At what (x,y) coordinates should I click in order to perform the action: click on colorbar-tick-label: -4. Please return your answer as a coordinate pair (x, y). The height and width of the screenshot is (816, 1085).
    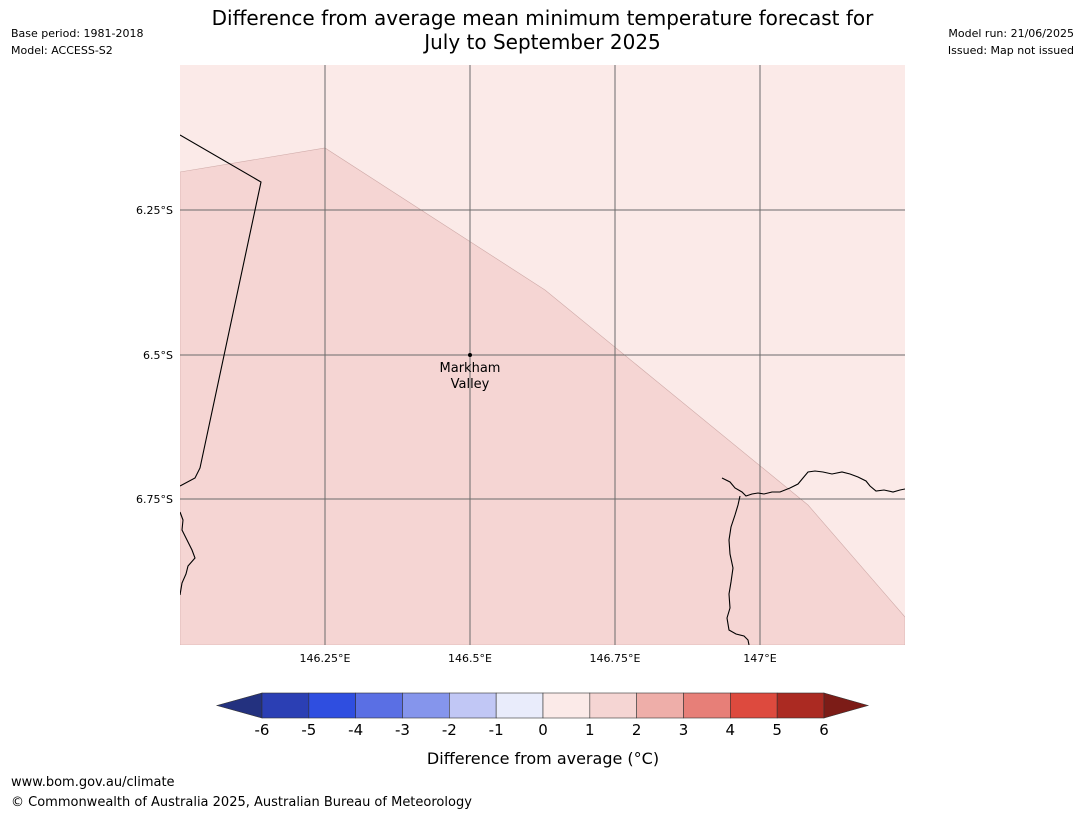
    Looking at the image, I should click on (355, 730).